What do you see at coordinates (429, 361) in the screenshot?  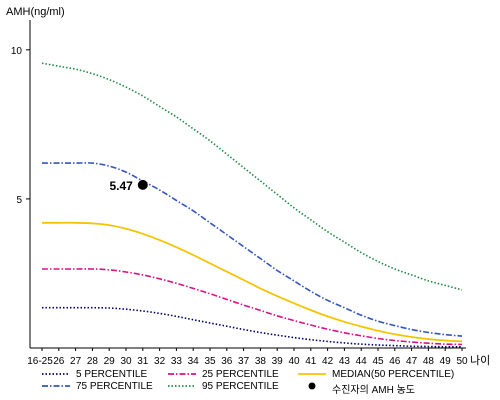 I see `x-tick-label: 48` at bounding box center [429, 361].